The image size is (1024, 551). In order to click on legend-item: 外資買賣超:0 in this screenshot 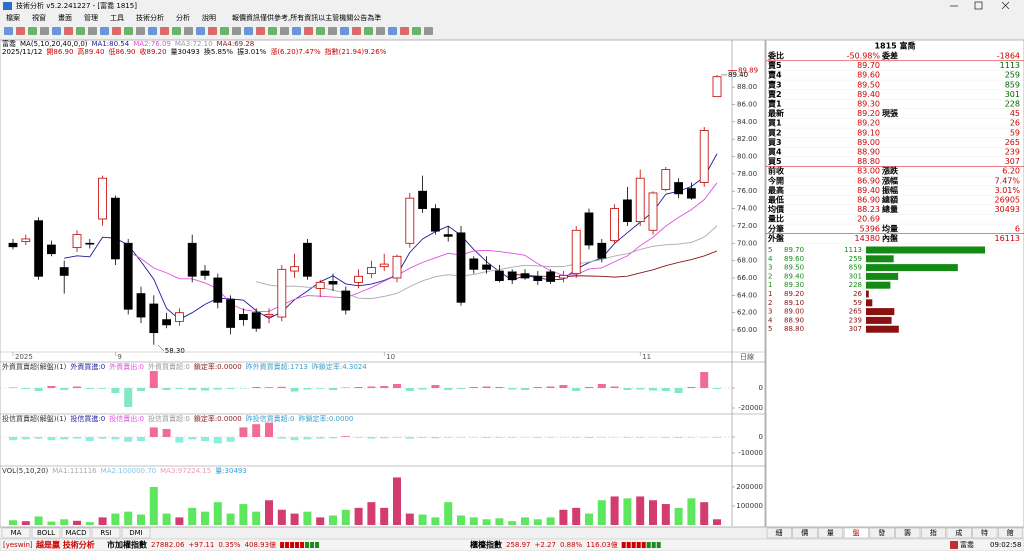, I will do `click(169, 366)`.